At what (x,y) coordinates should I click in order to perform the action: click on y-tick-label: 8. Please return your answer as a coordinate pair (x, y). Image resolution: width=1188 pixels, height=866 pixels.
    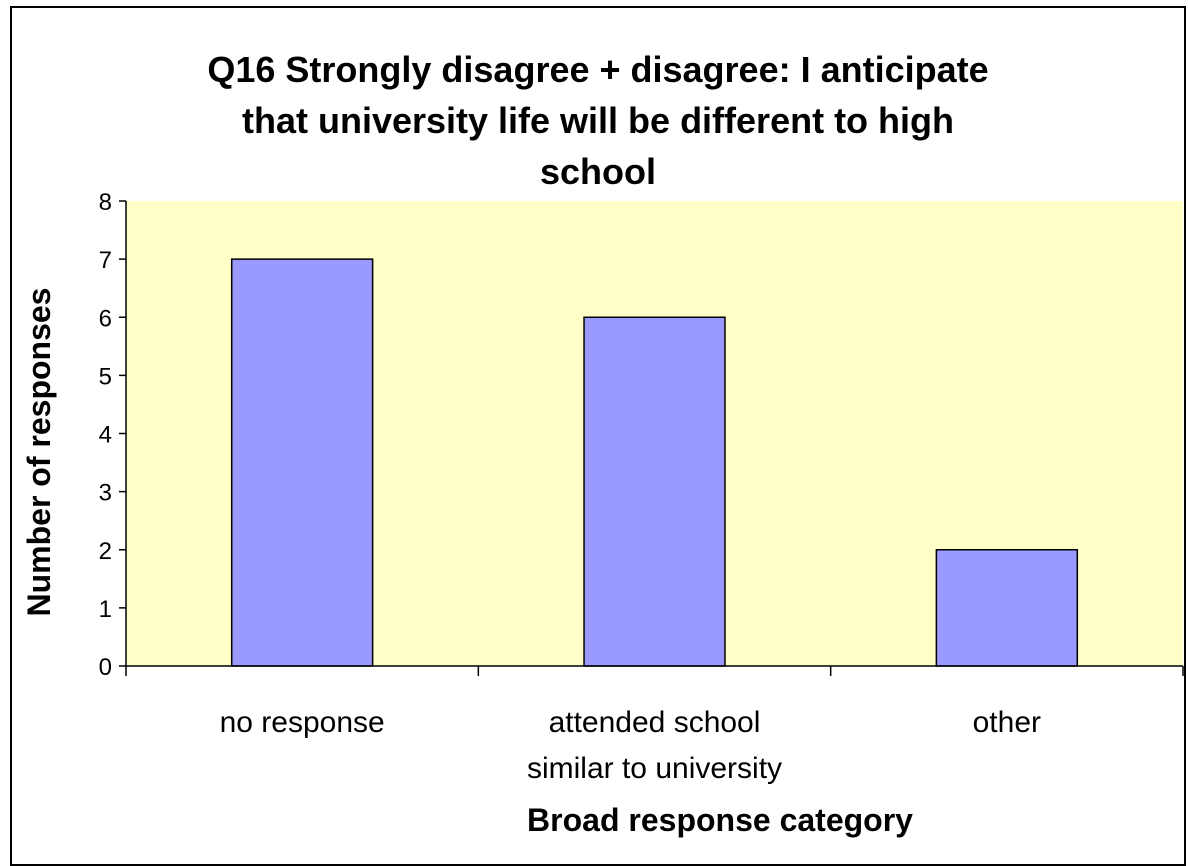
    Looking at the image, I should click on (105, 202).